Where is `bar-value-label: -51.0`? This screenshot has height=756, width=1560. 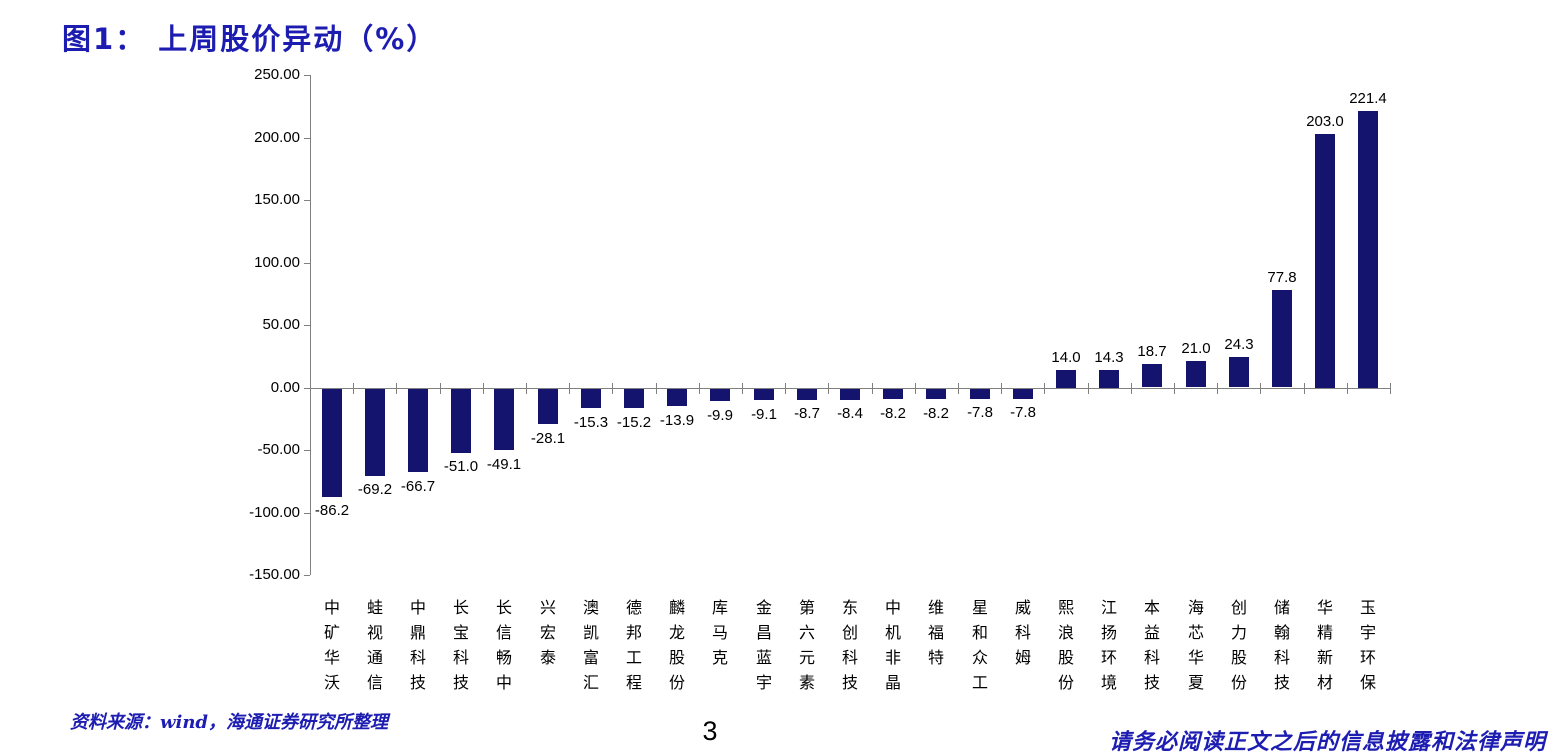
bar-value-label: -51.0 is located at coordinates (461, 466).